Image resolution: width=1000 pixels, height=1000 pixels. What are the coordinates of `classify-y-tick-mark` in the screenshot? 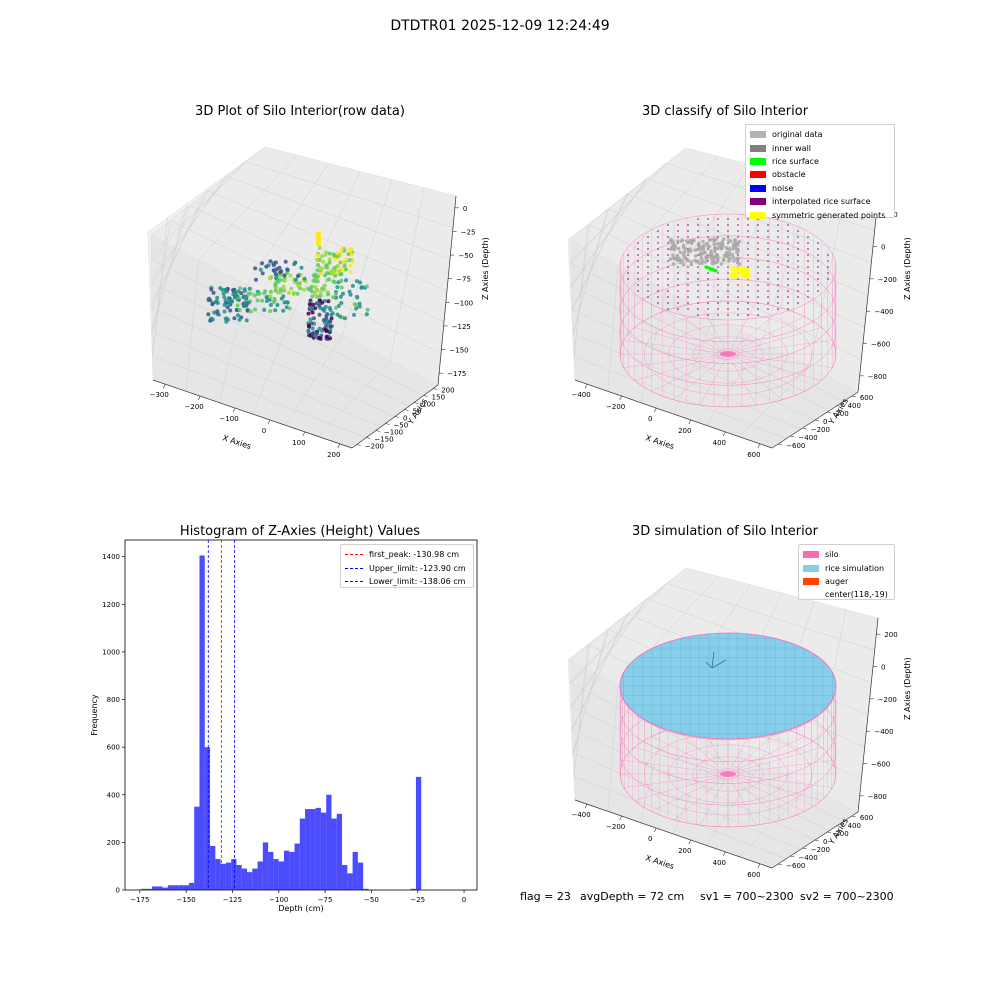 It's located at (780, 444).